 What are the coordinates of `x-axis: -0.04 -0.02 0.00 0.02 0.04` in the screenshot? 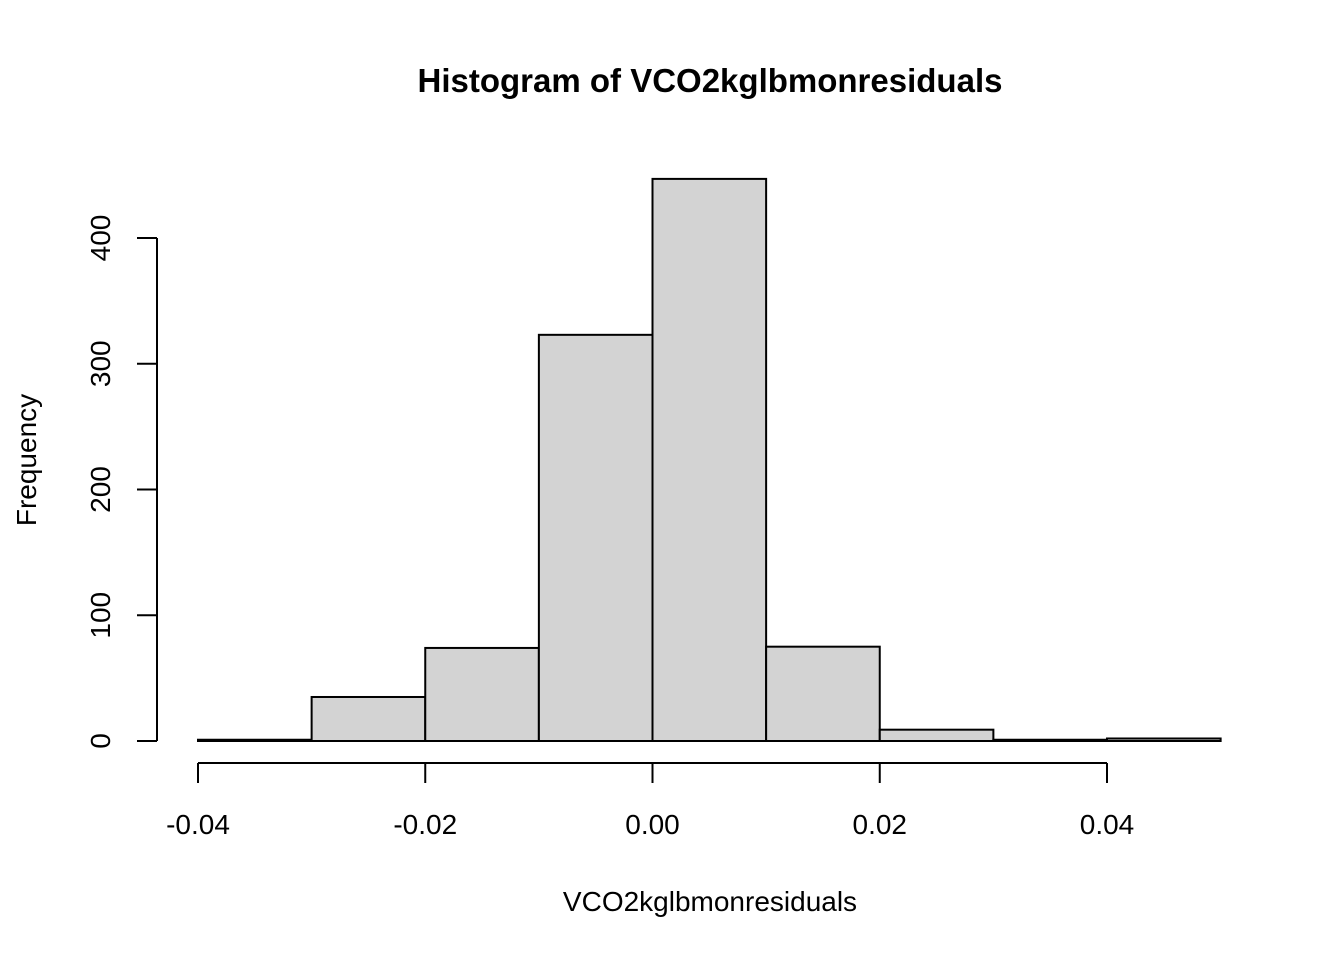 It's located at (650, 801).